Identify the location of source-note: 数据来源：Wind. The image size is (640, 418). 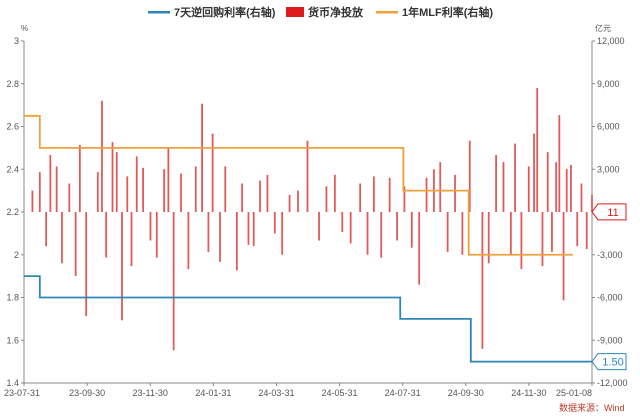
(592, 407).